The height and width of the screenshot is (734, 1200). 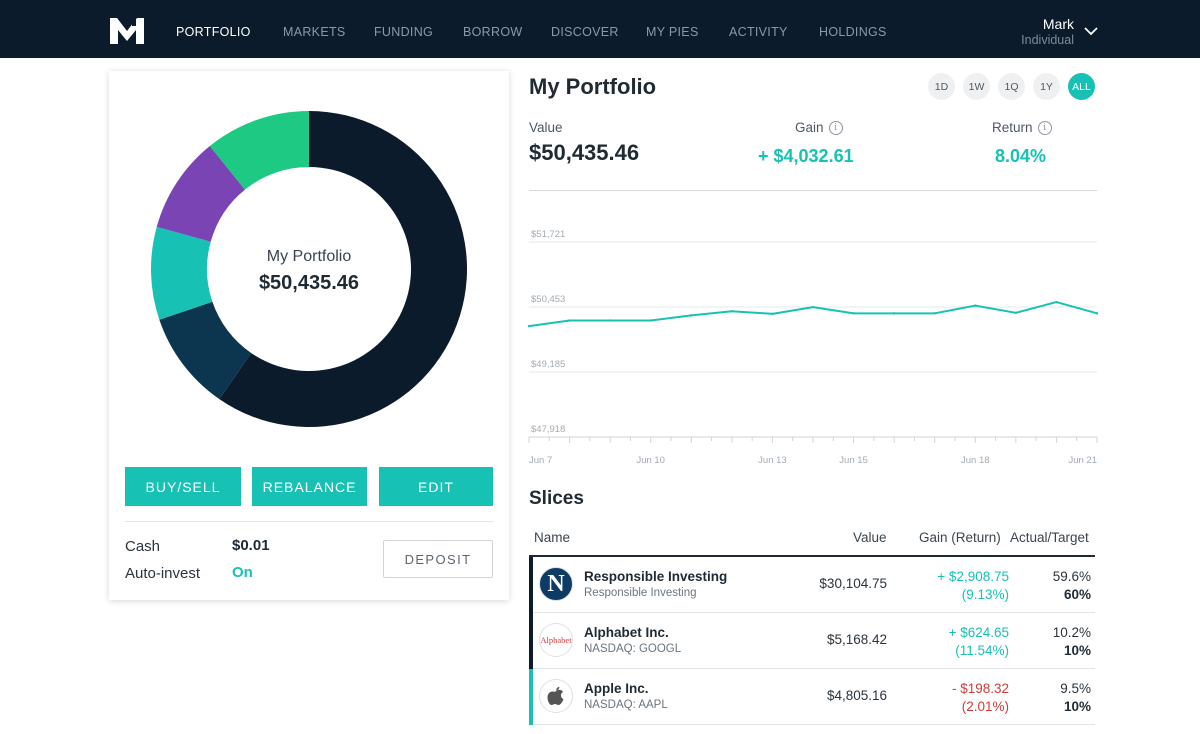 What do you see at coordinates (1081, 86) in the screenshot?
I see `range-all-button: ALL` at bounding box center [1081, 86].